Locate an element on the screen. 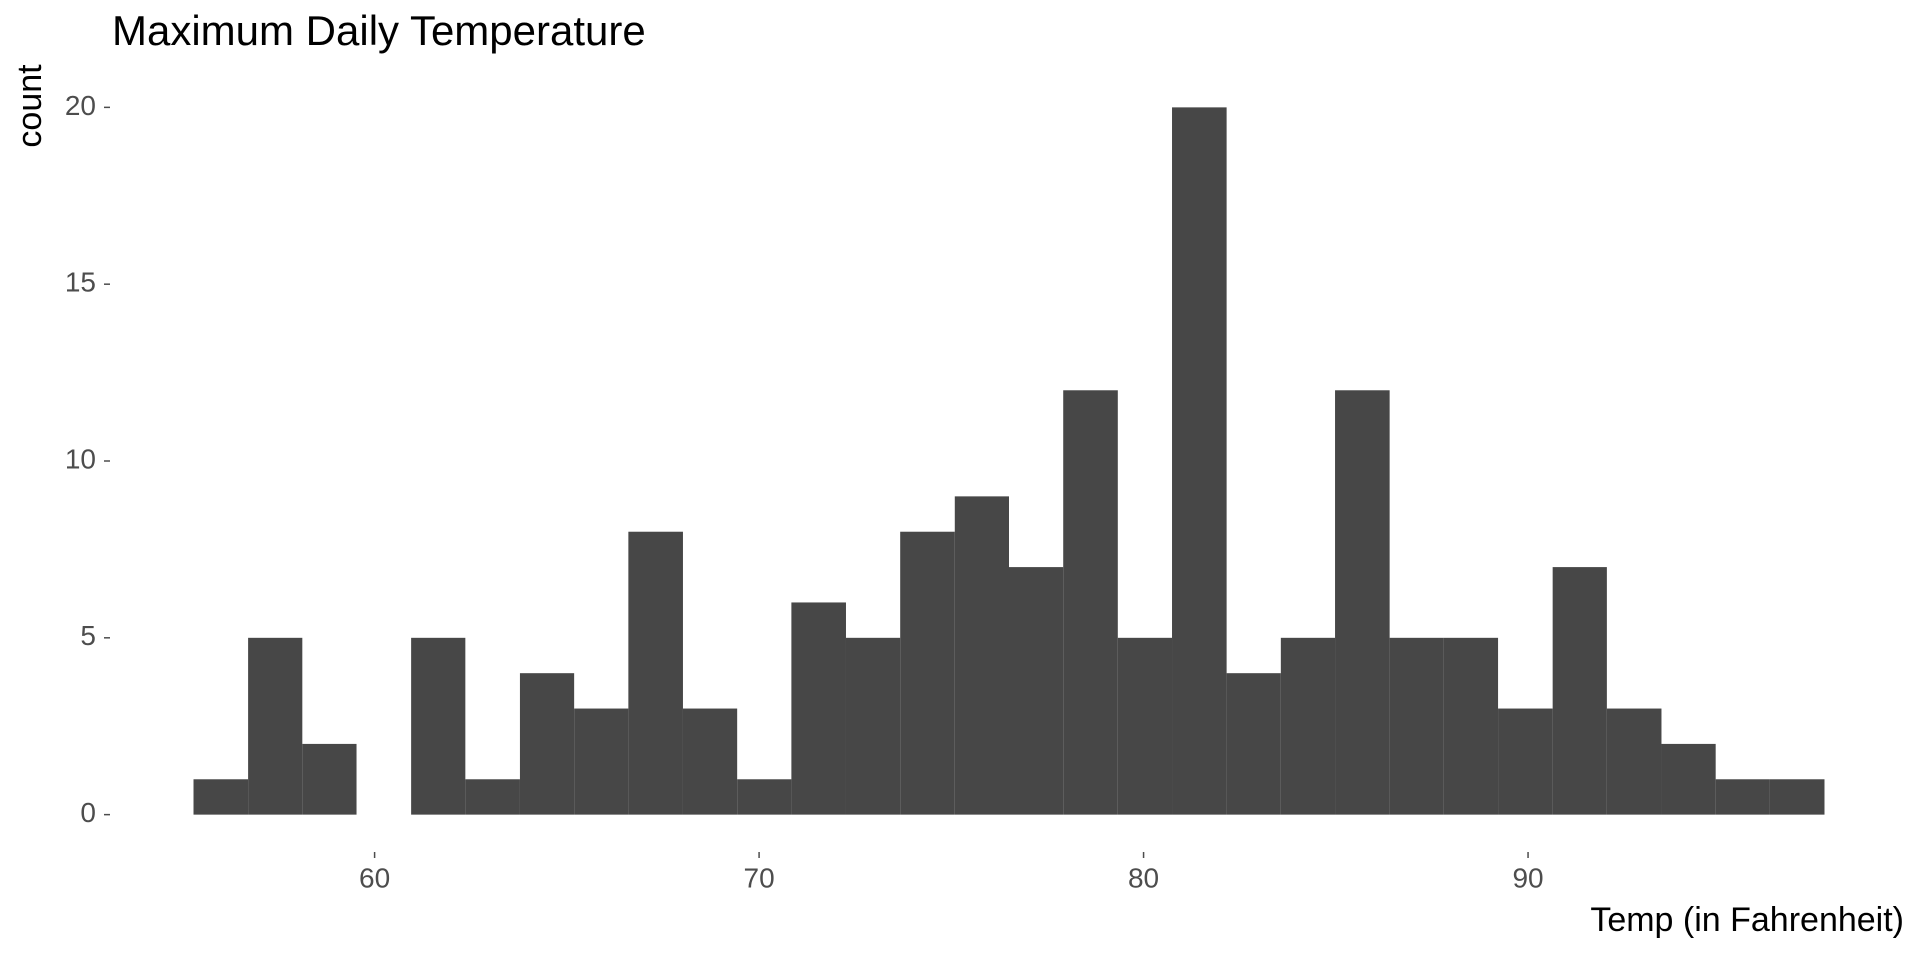 This screenshot has width=1920, height=960. y-tick-label: 10 is located at coordinates (80, 458).